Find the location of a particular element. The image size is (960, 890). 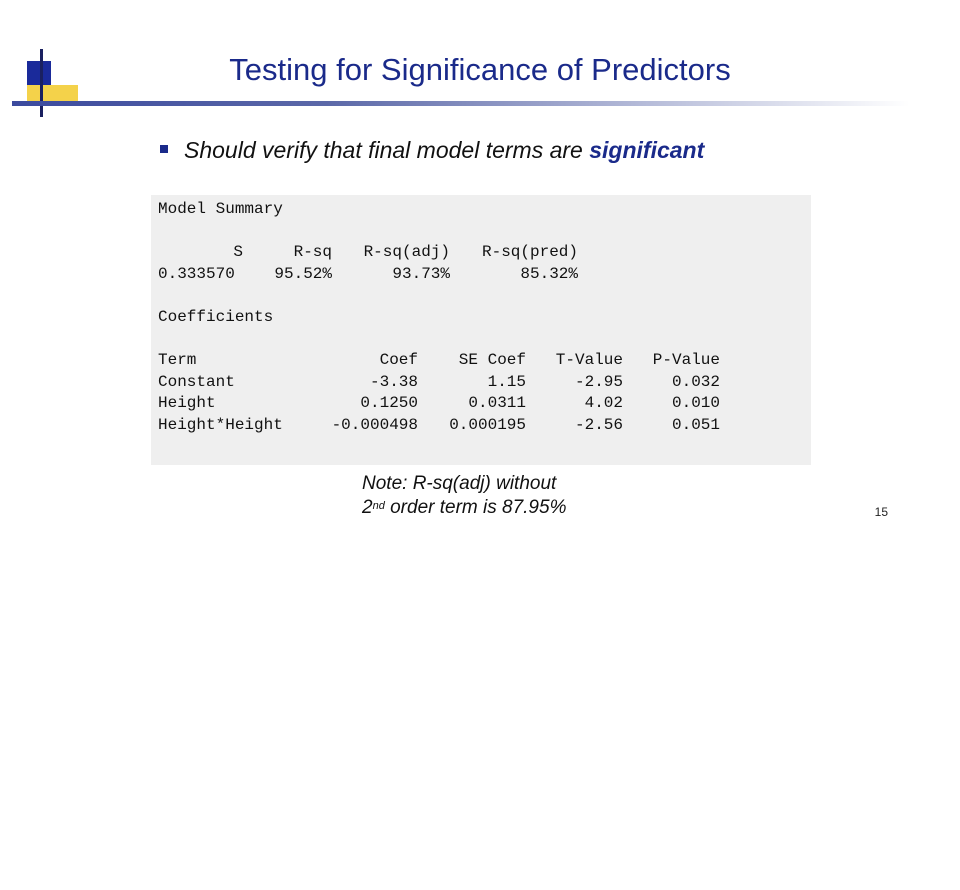

slide-title: Testing for Significance of Predictors is located at coordinates (480, 69).